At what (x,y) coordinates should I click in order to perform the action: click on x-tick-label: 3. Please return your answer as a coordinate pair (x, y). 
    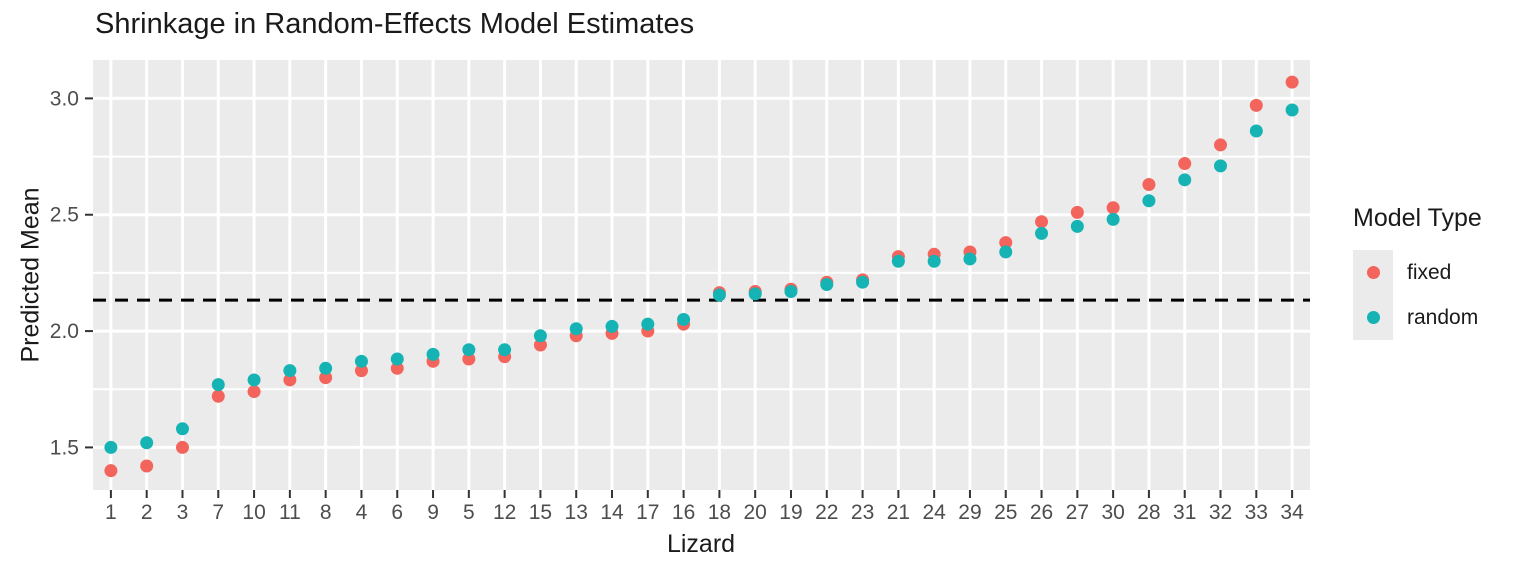
    Looking at the image, I should click on (183, 512).